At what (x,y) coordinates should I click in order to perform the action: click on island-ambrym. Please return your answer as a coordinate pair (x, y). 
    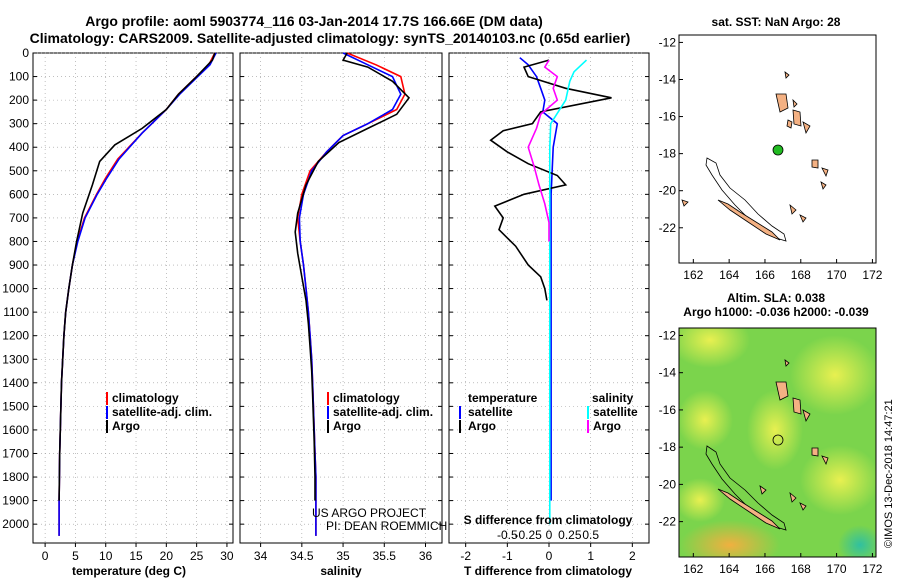
    Looking at the image, I should click on (789, 124).